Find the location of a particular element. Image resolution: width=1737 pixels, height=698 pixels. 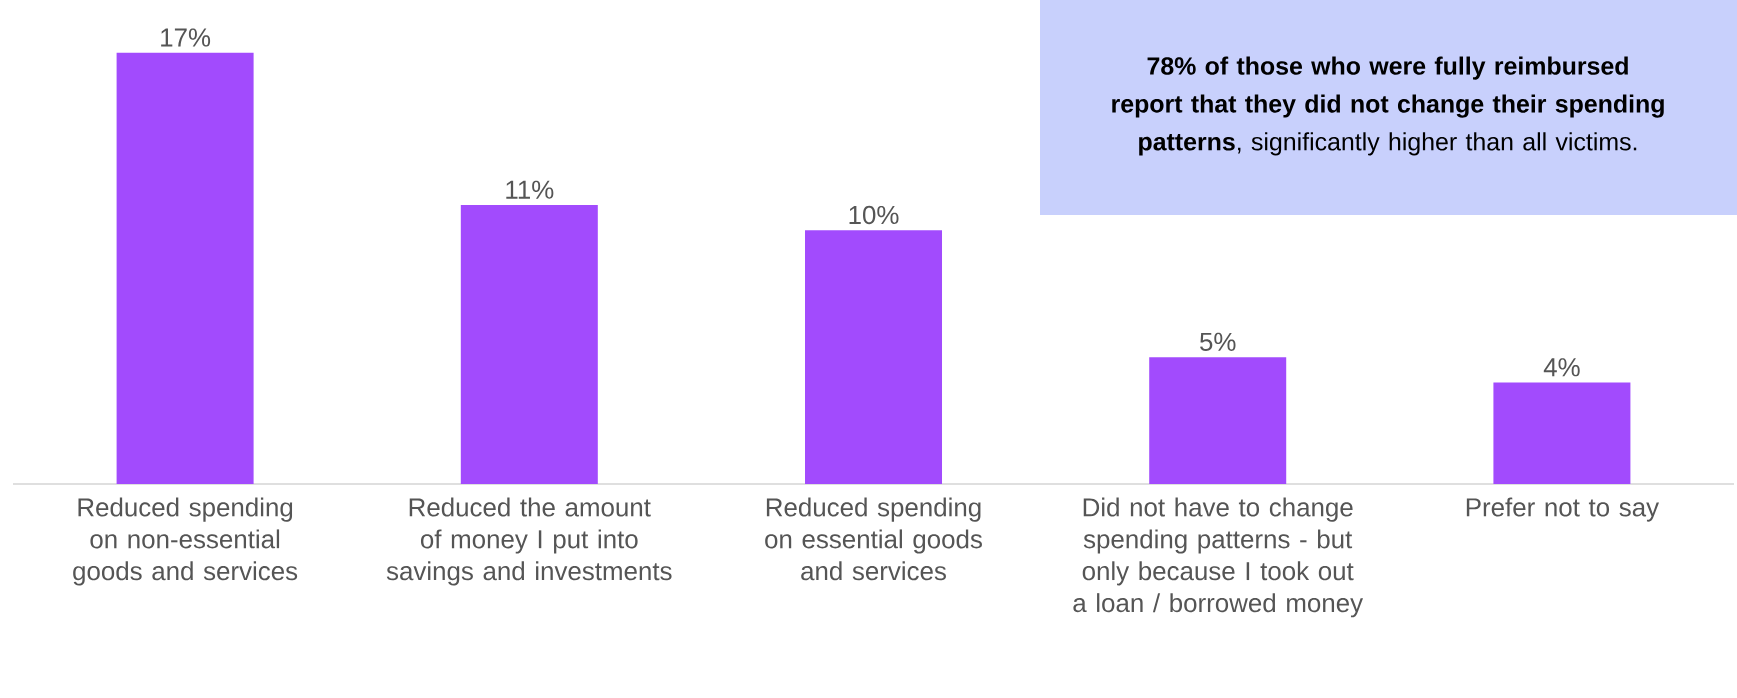

data-label: 11% is located at coordinates (530, 189).